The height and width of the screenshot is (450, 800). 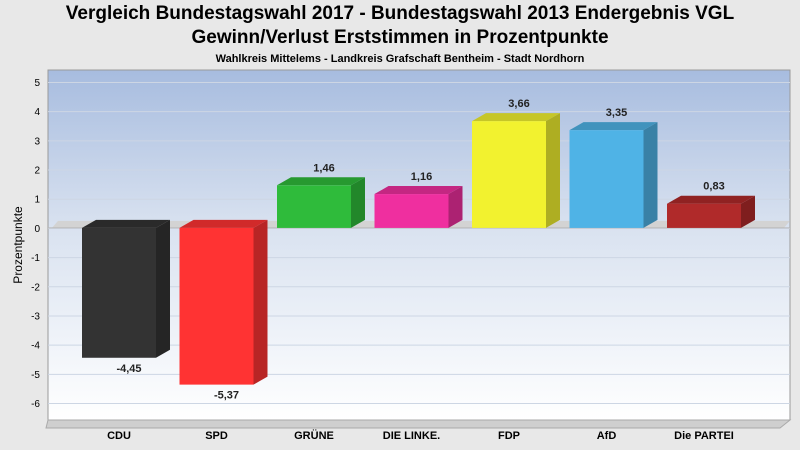 I want to click on data-label: 1,46, so click(x=323, y=168).